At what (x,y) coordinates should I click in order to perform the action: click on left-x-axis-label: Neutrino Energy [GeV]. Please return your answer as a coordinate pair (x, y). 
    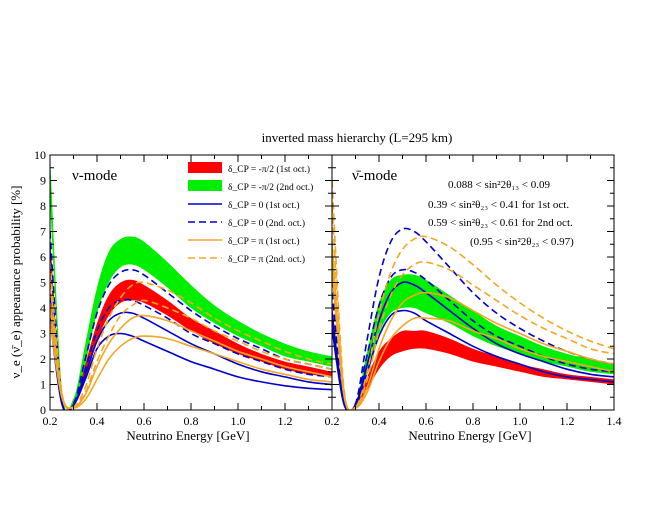
    Looking at the image, I should click on (187, 435).